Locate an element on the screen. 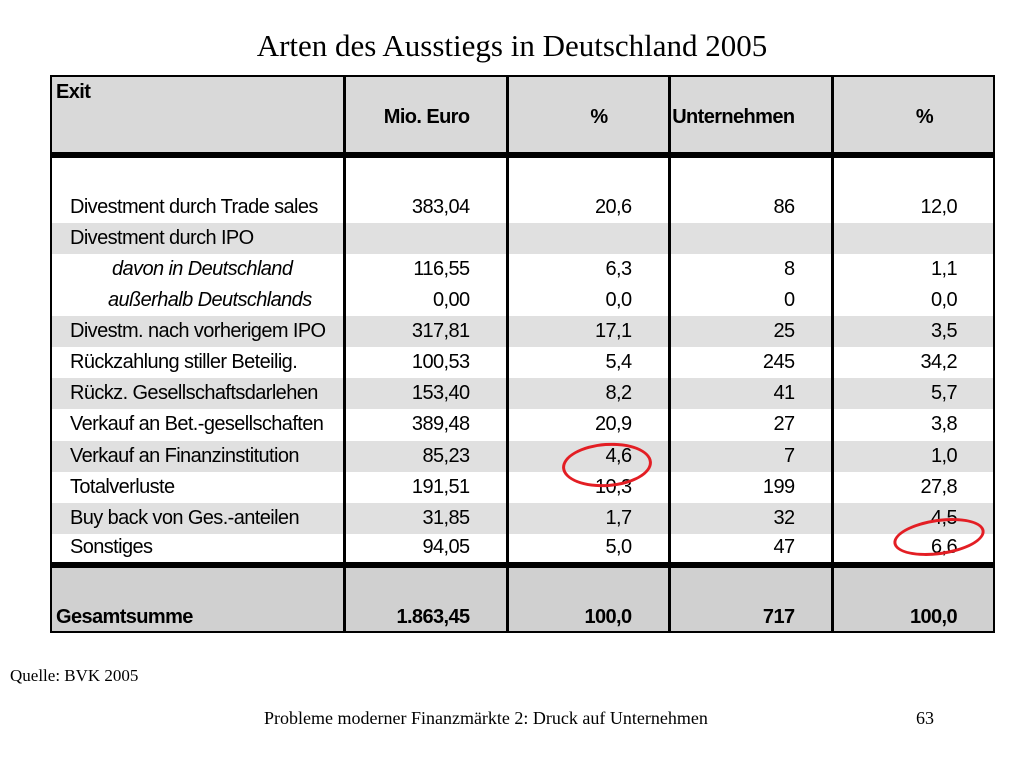  total-unternehmen: 717 is located at coordinates (751, 597).